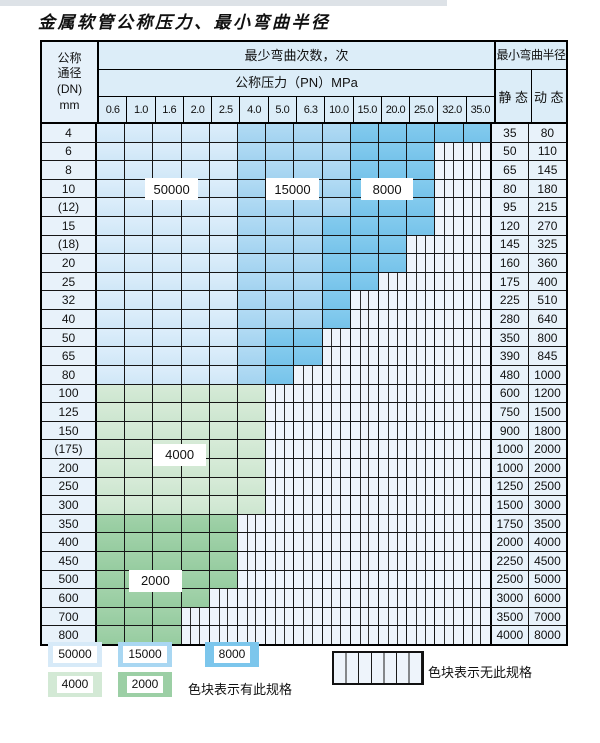 Image resolution: width=600 pixels, height=743 pixels. I want to click on dynamic-radius-value: 110, so click(547, 151).